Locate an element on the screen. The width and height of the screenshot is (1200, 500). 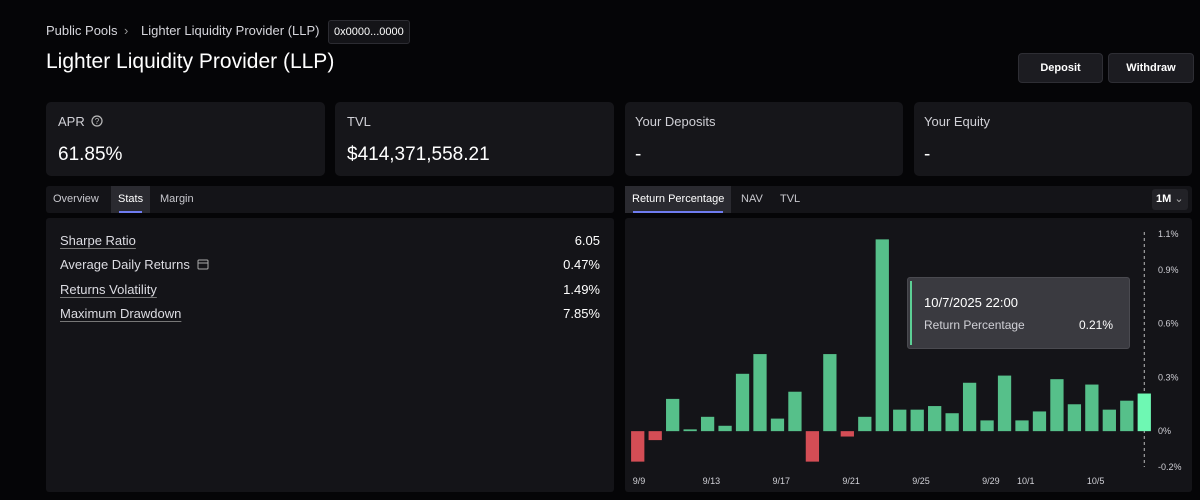
left-tabs: Overview Stats Margin is located at coordinates (330, 199).